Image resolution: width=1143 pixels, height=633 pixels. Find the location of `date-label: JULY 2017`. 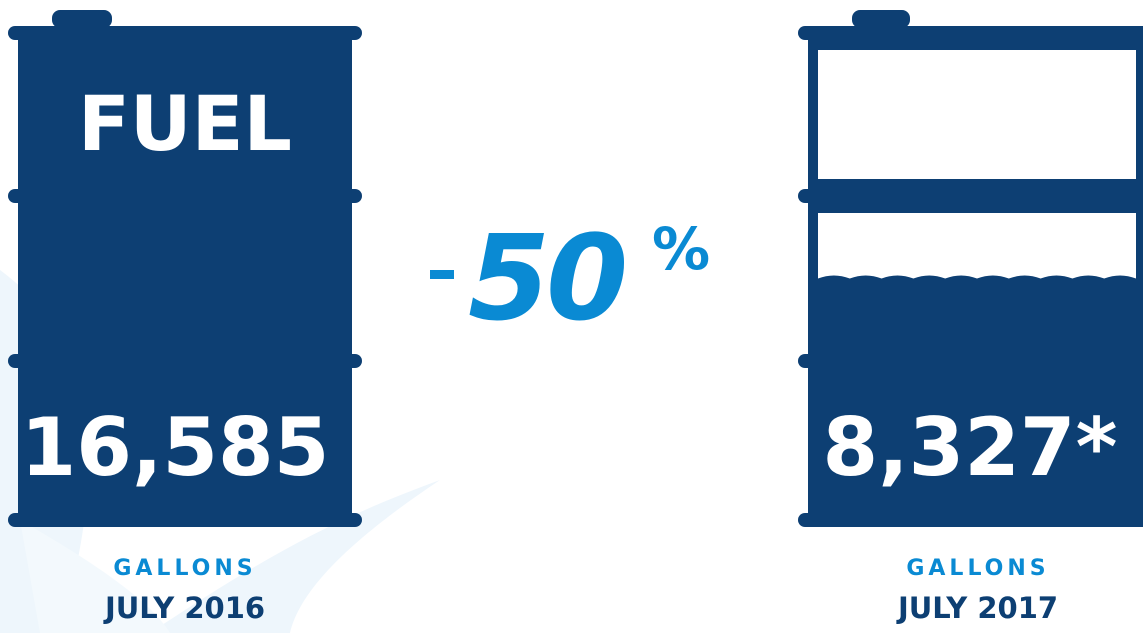

date-label: JULY 2017 is located at coordinates (978, 608).